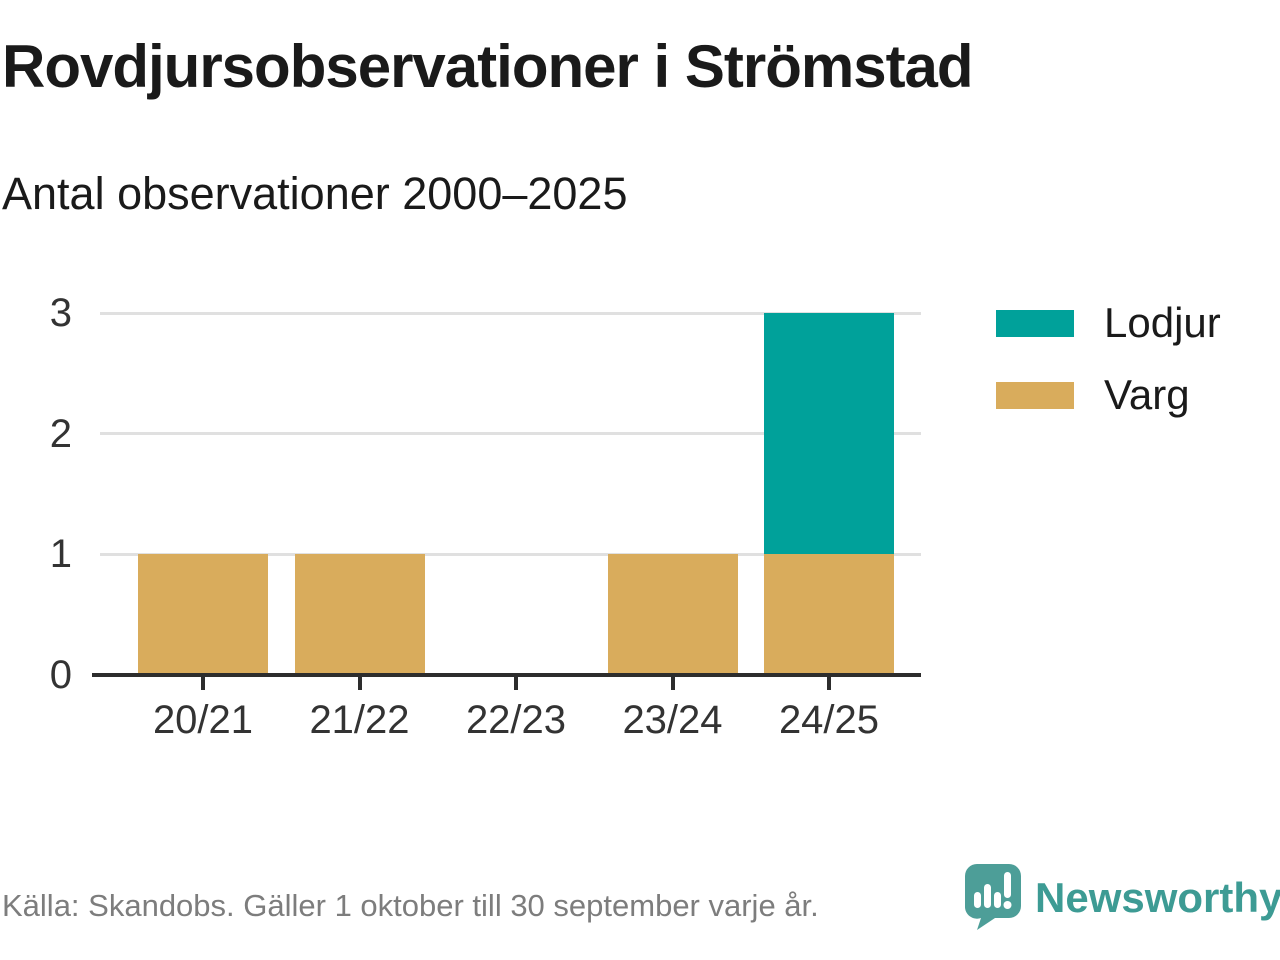  What do you see at coordinates (1035, 323) in the screenshot?
I see `legend-swatch-lodjur` at bounding box center [1035, 323].